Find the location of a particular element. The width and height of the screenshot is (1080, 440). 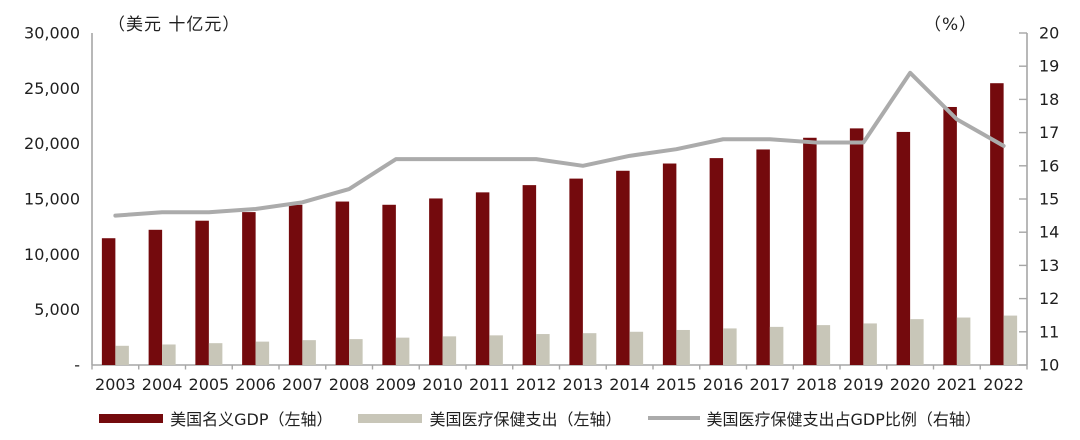

x-axis-category-label: 2005 is located at coordinates (209, 384).